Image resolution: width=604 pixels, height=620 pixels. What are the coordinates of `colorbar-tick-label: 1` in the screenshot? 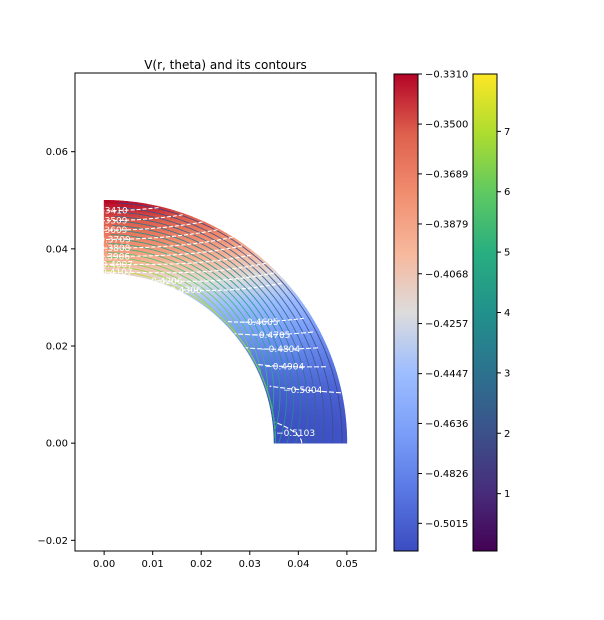 It's located at (507, 494).